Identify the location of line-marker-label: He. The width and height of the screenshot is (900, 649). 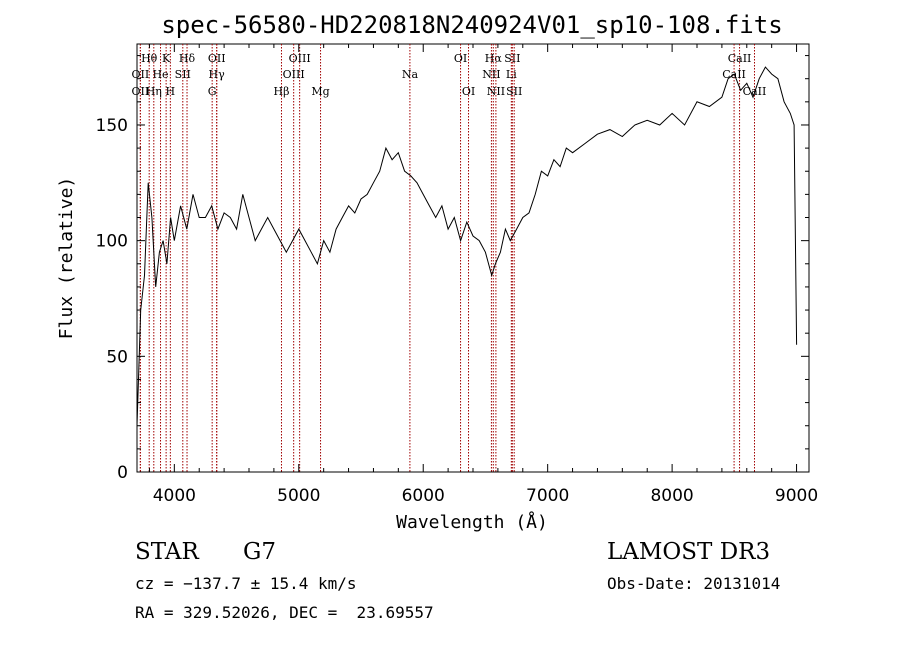
(160, 74).